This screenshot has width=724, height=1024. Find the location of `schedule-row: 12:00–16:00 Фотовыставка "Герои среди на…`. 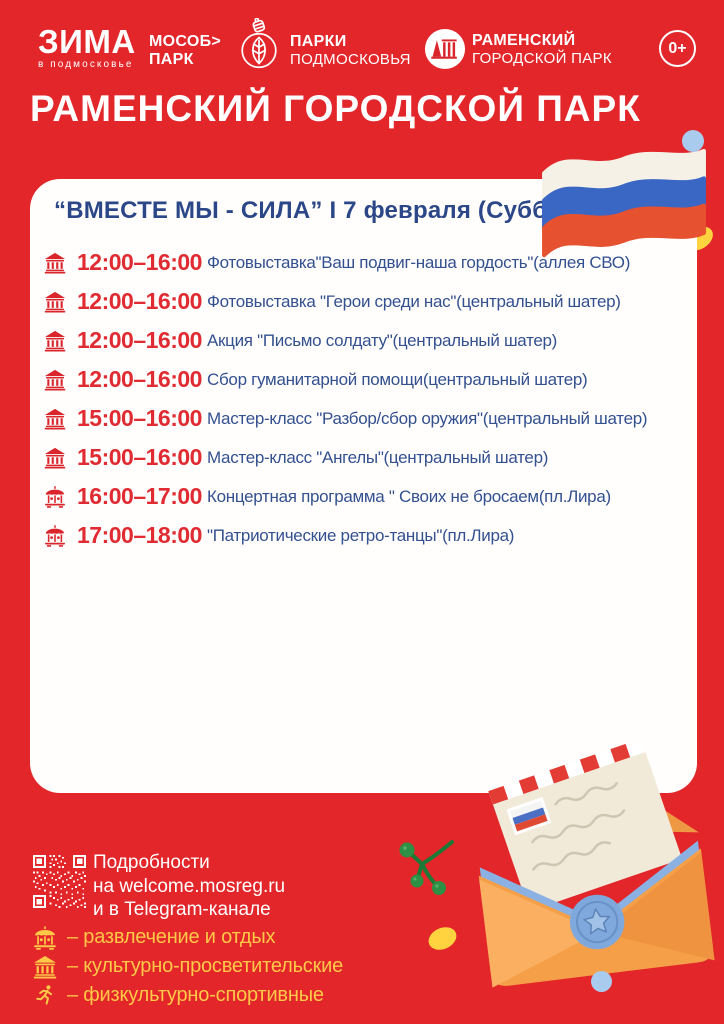

schedule-row: 12:00–16:00 Фотовыставка "Герои среди на… is located at coordinates (366, 301).